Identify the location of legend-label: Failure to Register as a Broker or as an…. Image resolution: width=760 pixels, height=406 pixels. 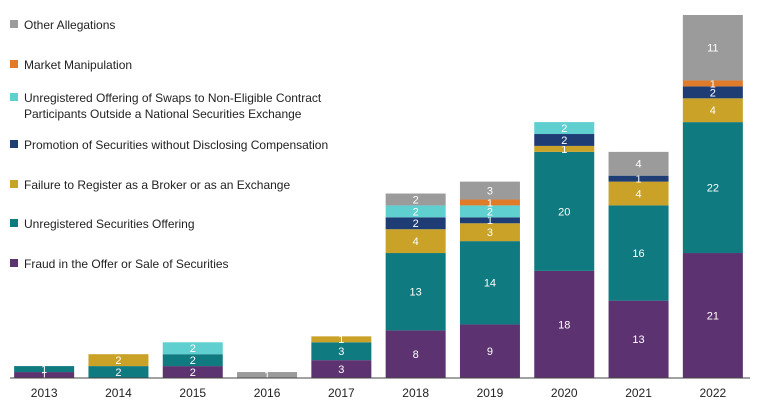
(157, 185).